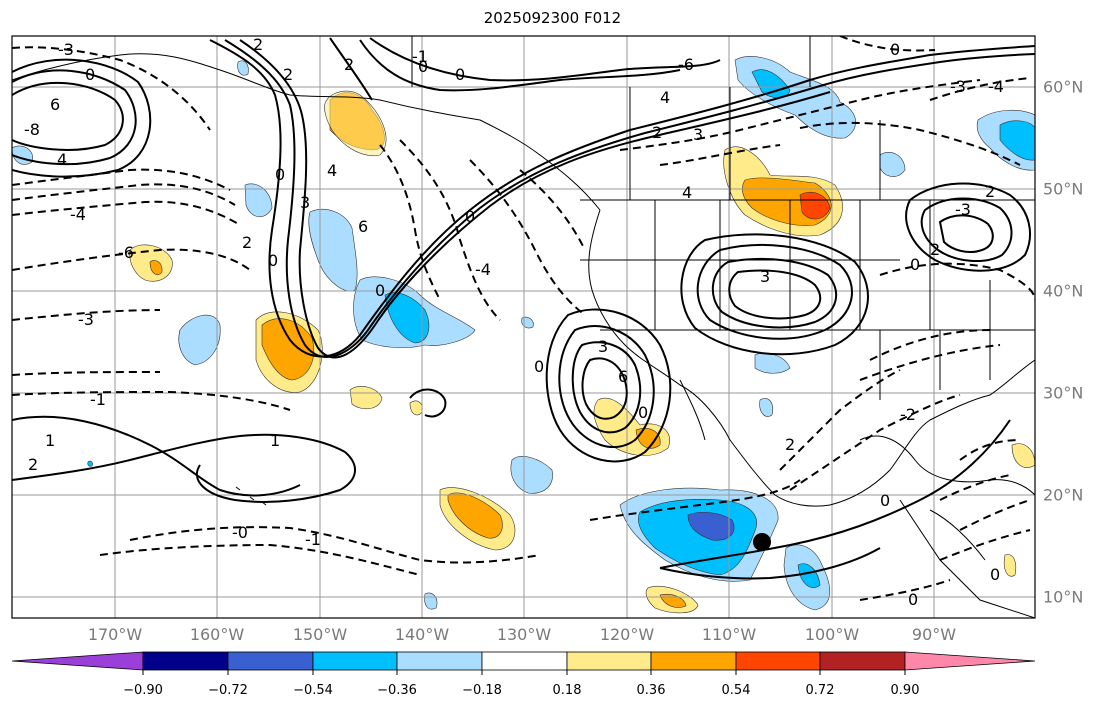 The width and height of the screenshot is (1105, 712). What do you see at coordinates (524, 634) in the screenshot?
I see `longitude-label: 130°W` at bounding box center [524, 634].